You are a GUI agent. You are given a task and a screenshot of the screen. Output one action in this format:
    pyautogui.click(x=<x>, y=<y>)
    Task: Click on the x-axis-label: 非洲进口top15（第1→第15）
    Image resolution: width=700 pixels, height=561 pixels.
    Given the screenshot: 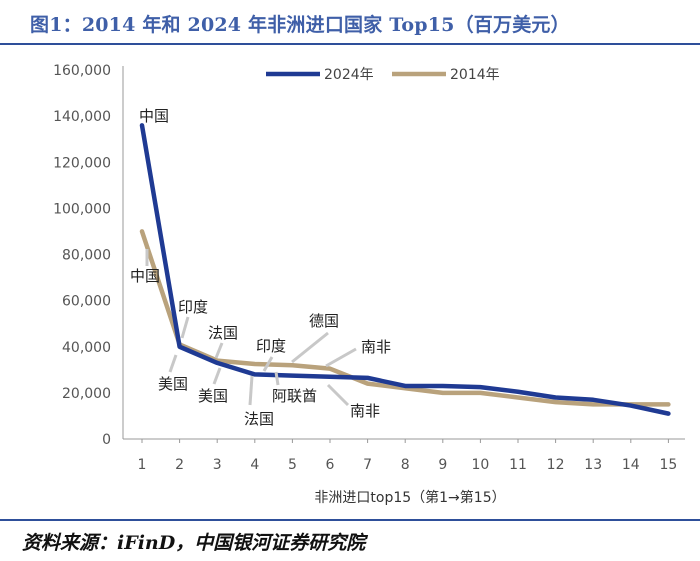 What is the action you would take?
    pyautogui.click(x=409, y=497)
    